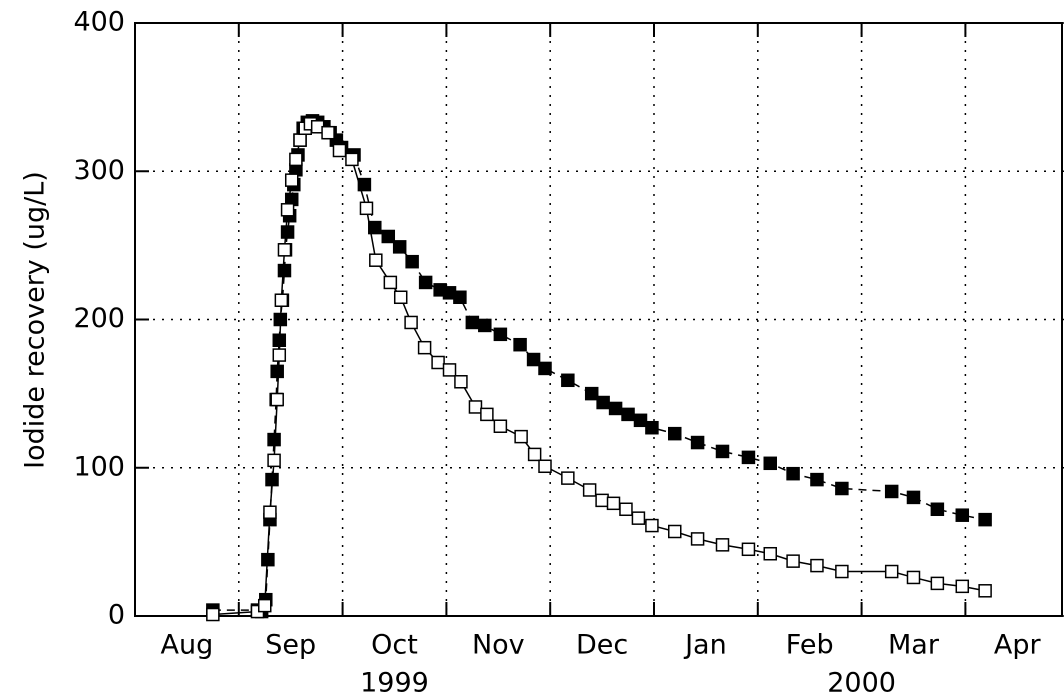  I want to click on y-axis-label: Iodide recovery (ug/L), so click(35, 320).